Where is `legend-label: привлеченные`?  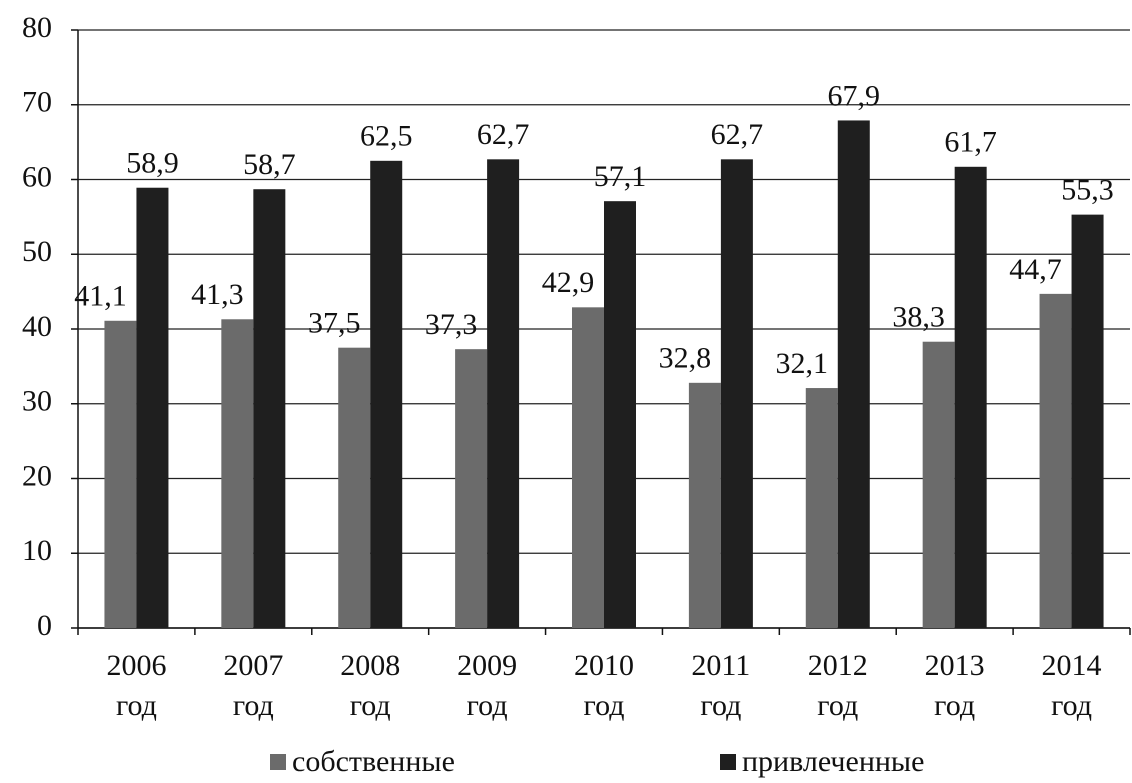 legend-label: привлеченные is located at coordinates (833, 761).